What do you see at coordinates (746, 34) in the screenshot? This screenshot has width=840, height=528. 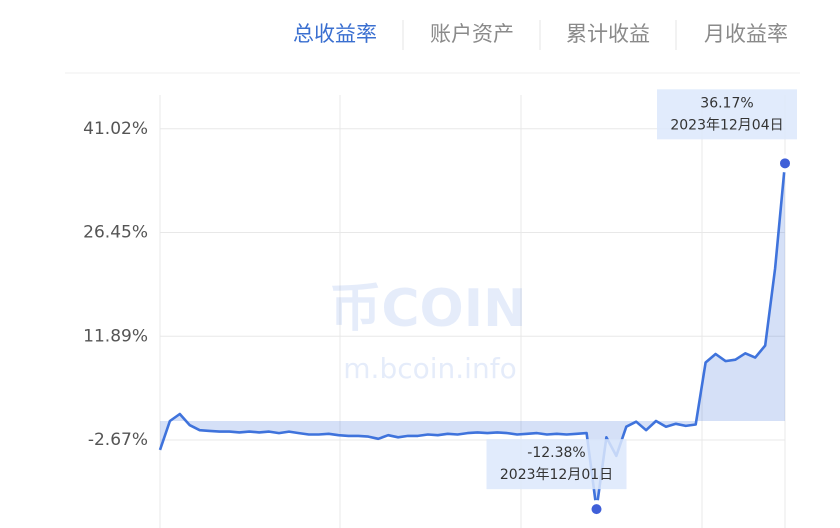 I see `tab: 月收益率` at bounding box center [746, 34].